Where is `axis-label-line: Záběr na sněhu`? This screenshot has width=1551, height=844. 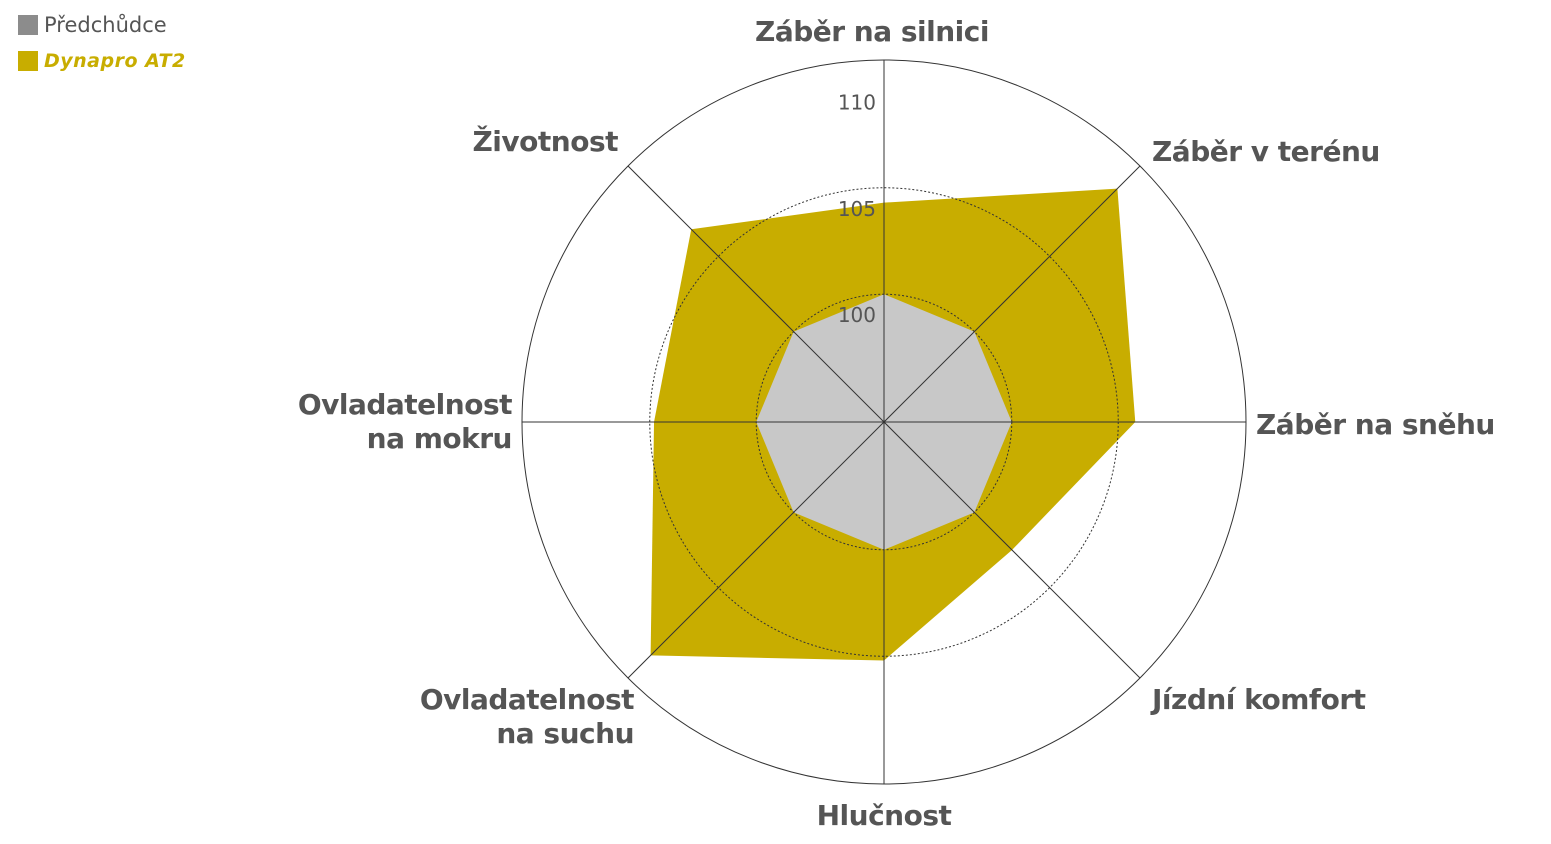
axis-label-line: Záběr na sněhu is located at coordinates (1375, 424).